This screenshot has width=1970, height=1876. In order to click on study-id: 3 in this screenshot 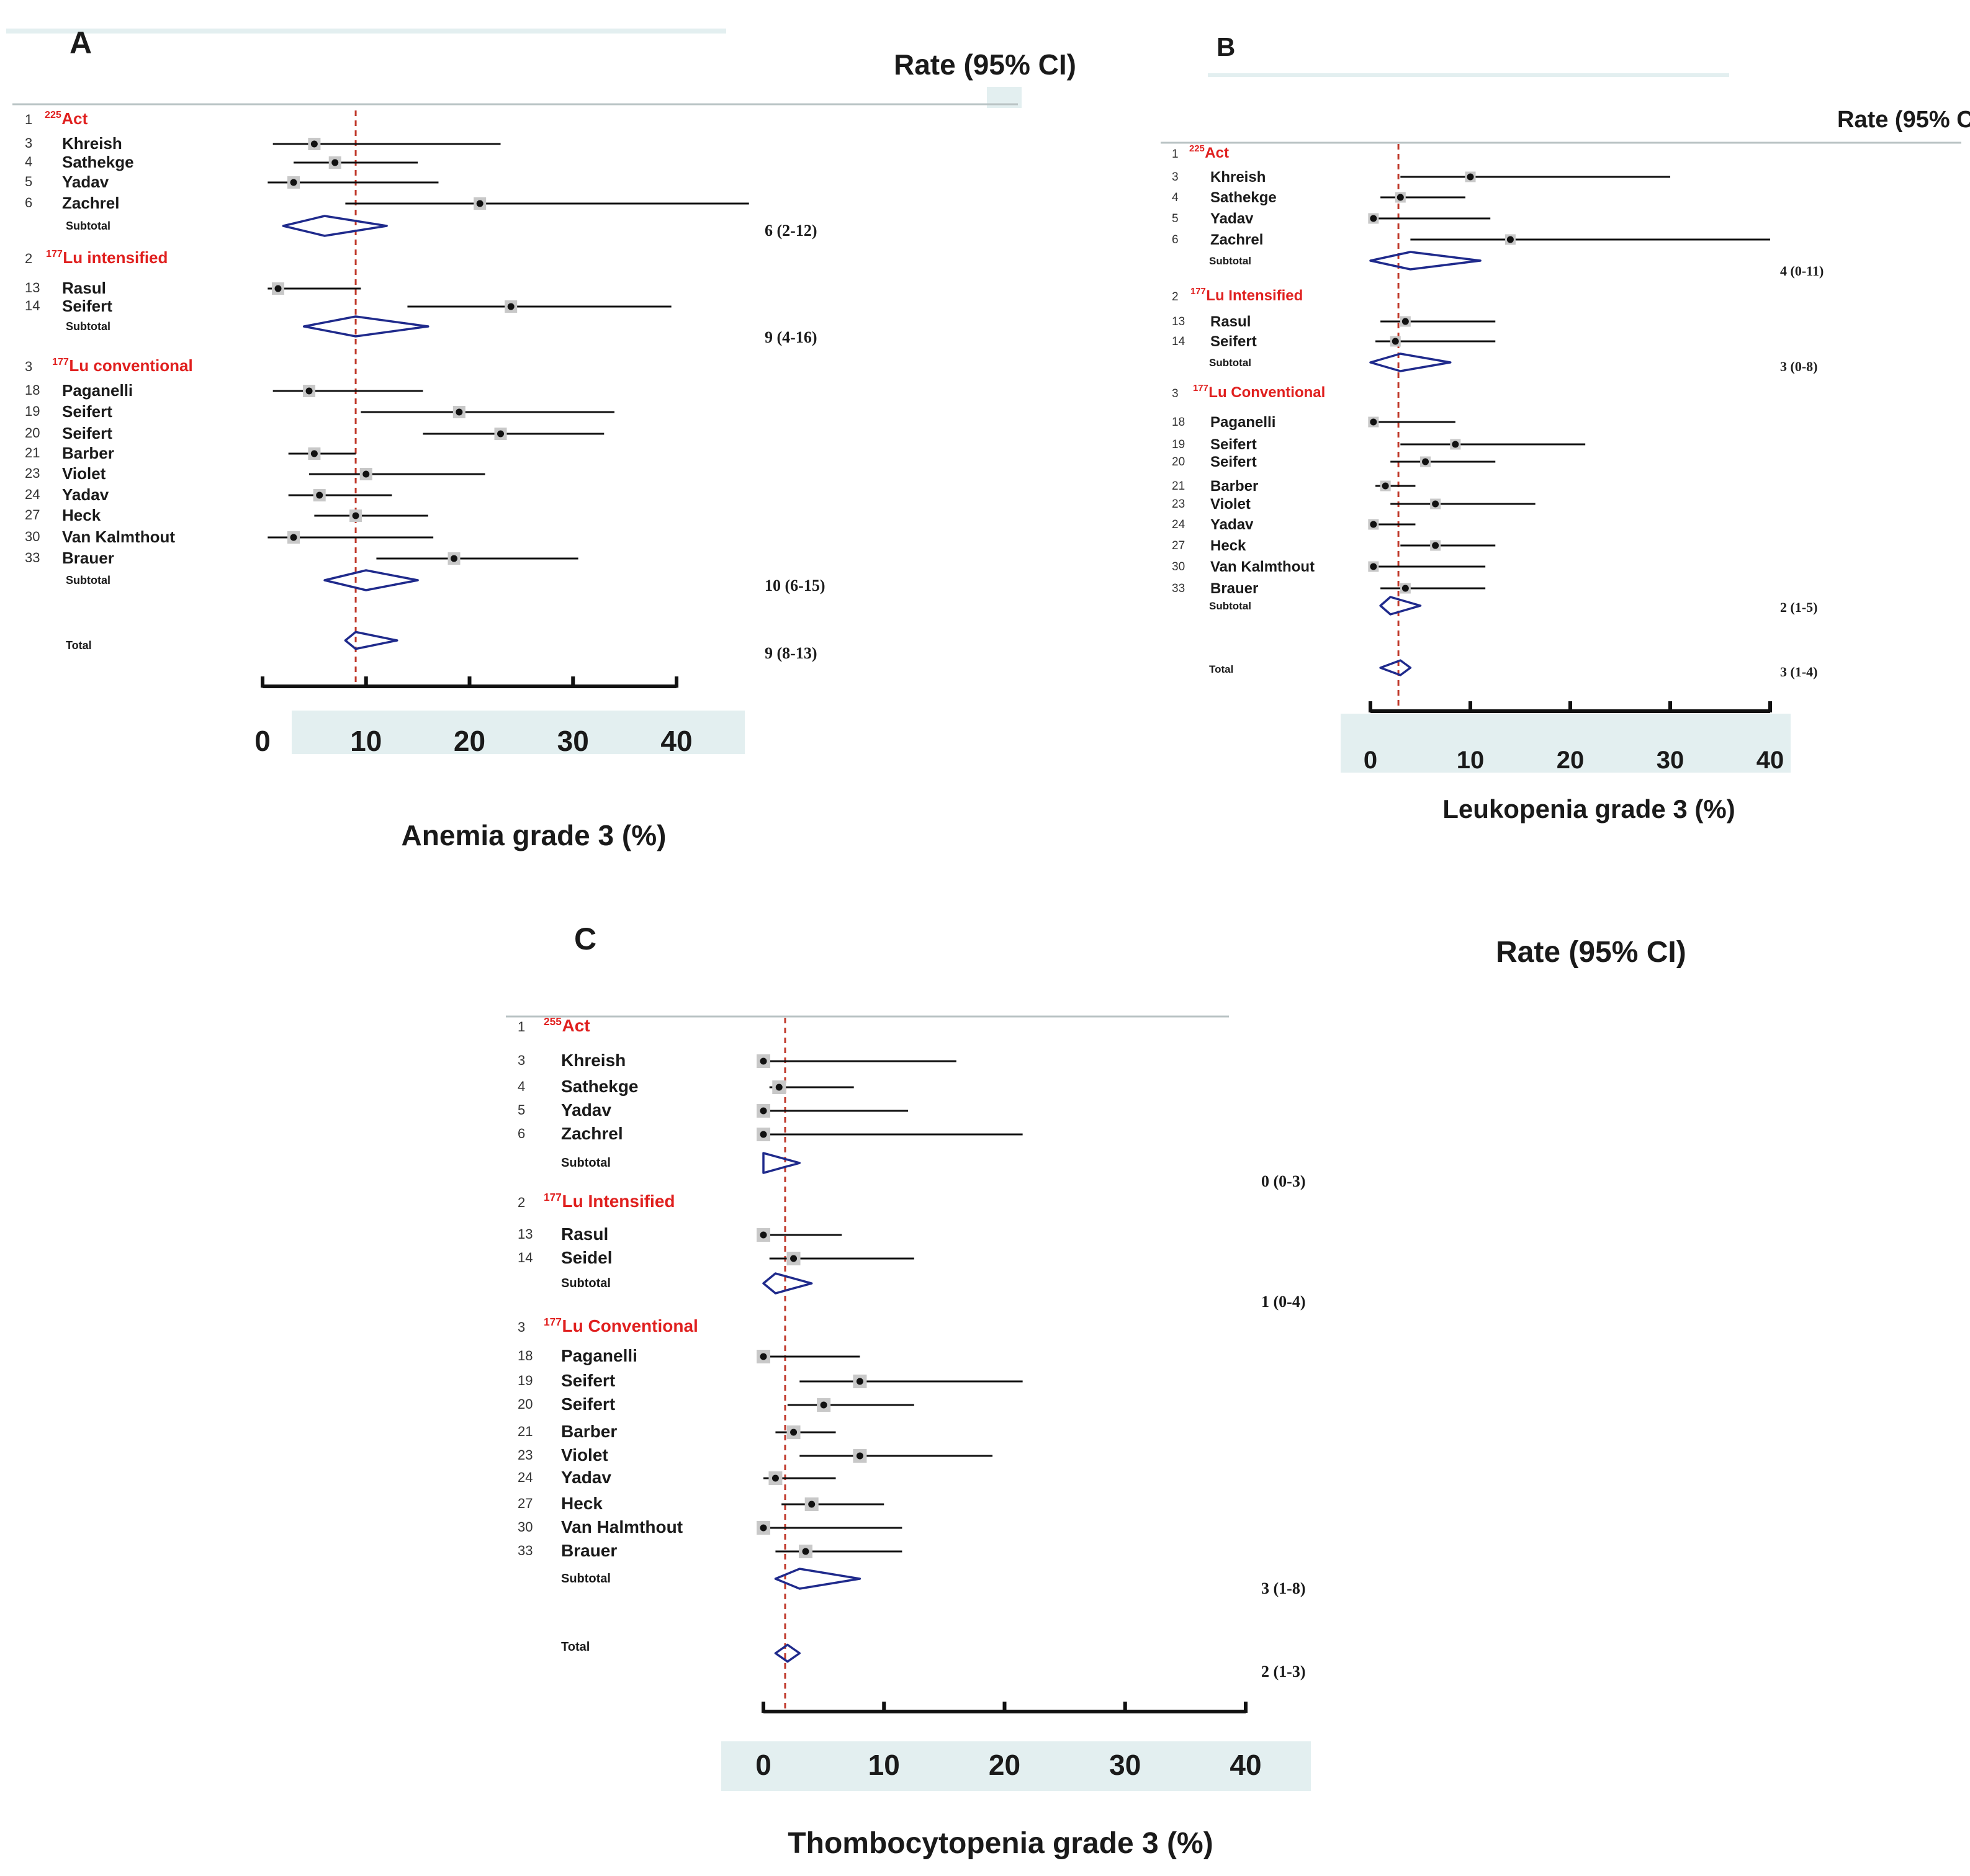, I will do `click(28, 143)`.